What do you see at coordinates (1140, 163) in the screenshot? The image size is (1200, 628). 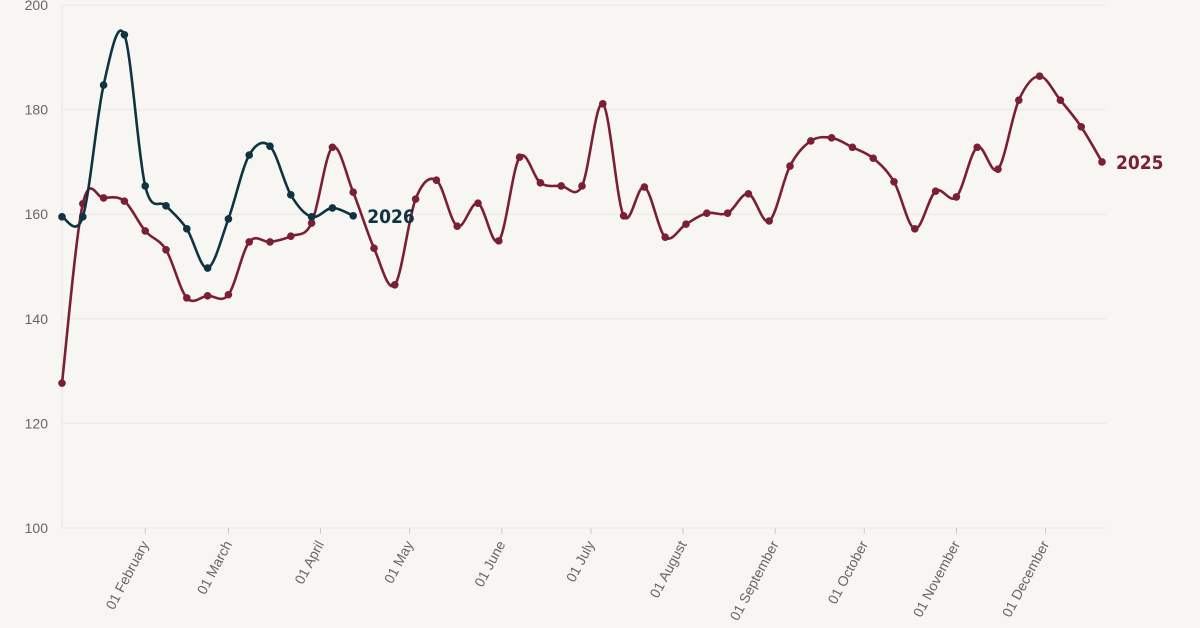 I see `series-label: 2025` at bounding box center [1140, 163].